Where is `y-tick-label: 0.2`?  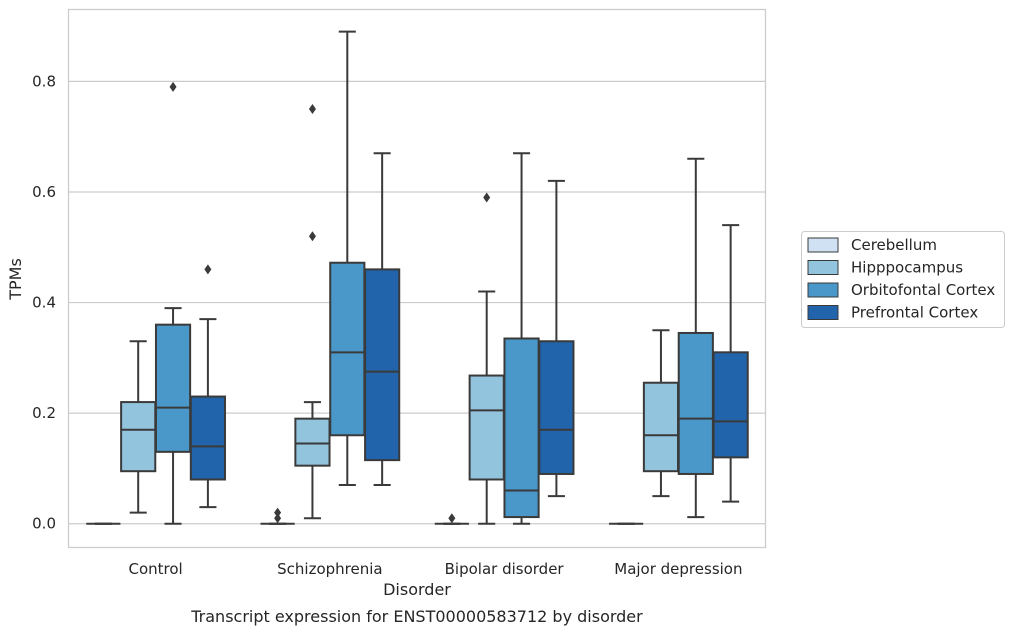 y-tick-label: 0.2 is located at coordinates (44, 413).